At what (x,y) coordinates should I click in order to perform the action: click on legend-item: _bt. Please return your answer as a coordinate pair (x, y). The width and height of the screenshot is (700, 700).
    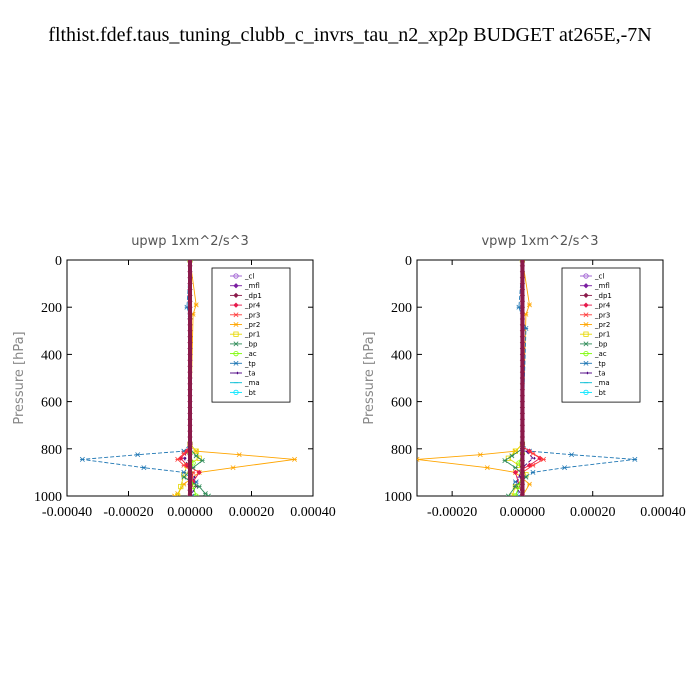
    Looking at the image, I should click on (243, 393).